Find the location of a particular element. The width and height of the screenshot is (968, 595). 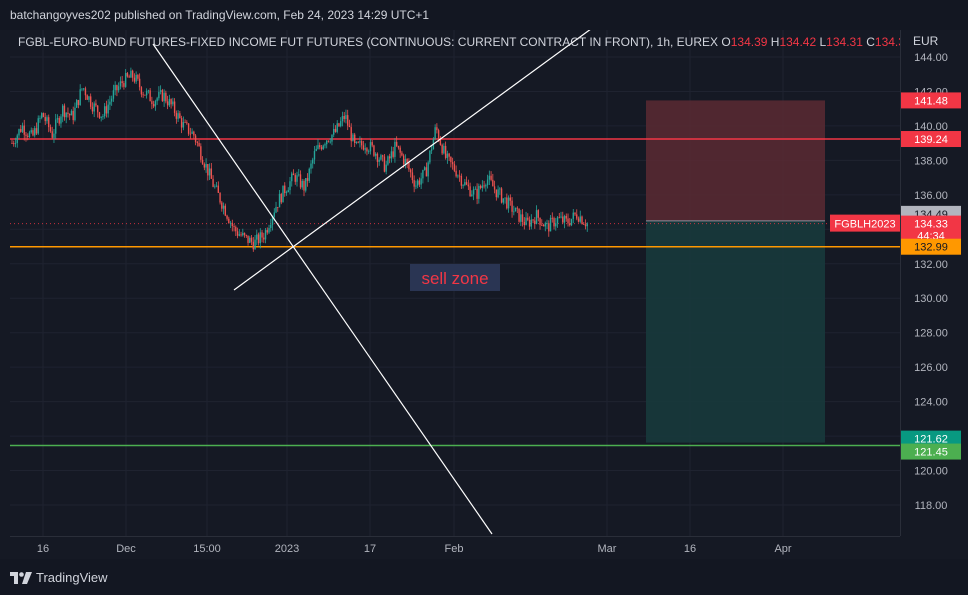

time-tick-label: 2023 is located at coordinates (287, 549).